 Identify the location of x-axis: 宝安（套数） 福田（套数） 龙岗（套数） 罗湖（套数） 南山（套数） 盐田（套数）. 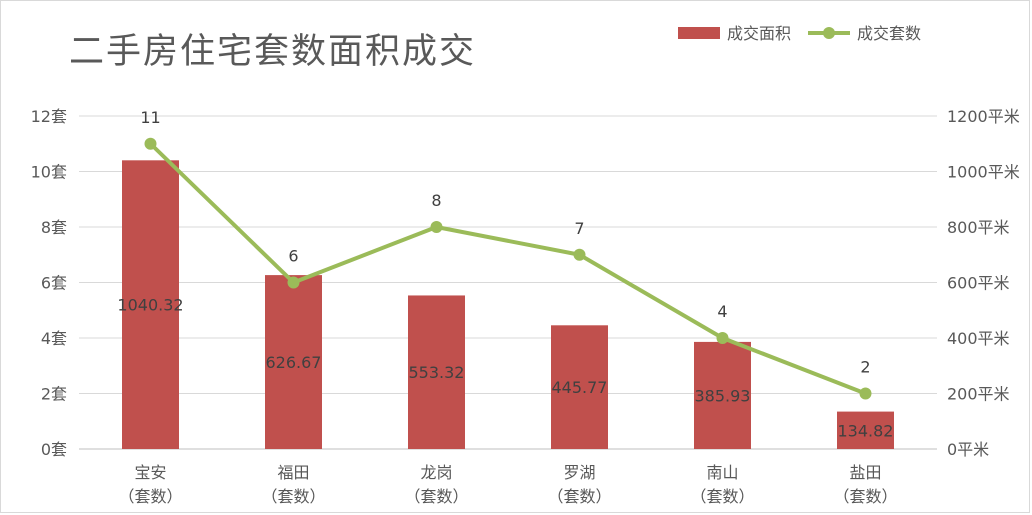
(507, 484).